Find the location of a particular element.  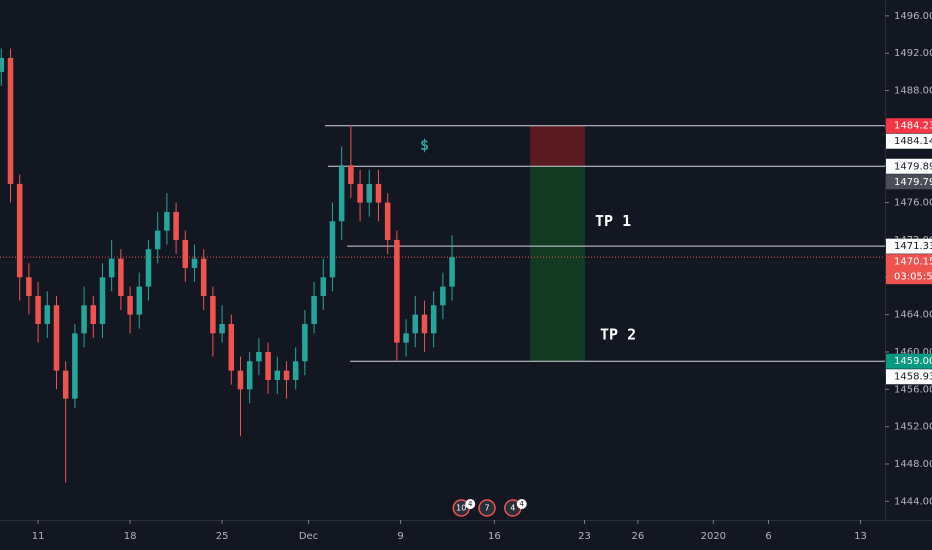

x-tick-label: 6 is located at coordinates (768, 536).